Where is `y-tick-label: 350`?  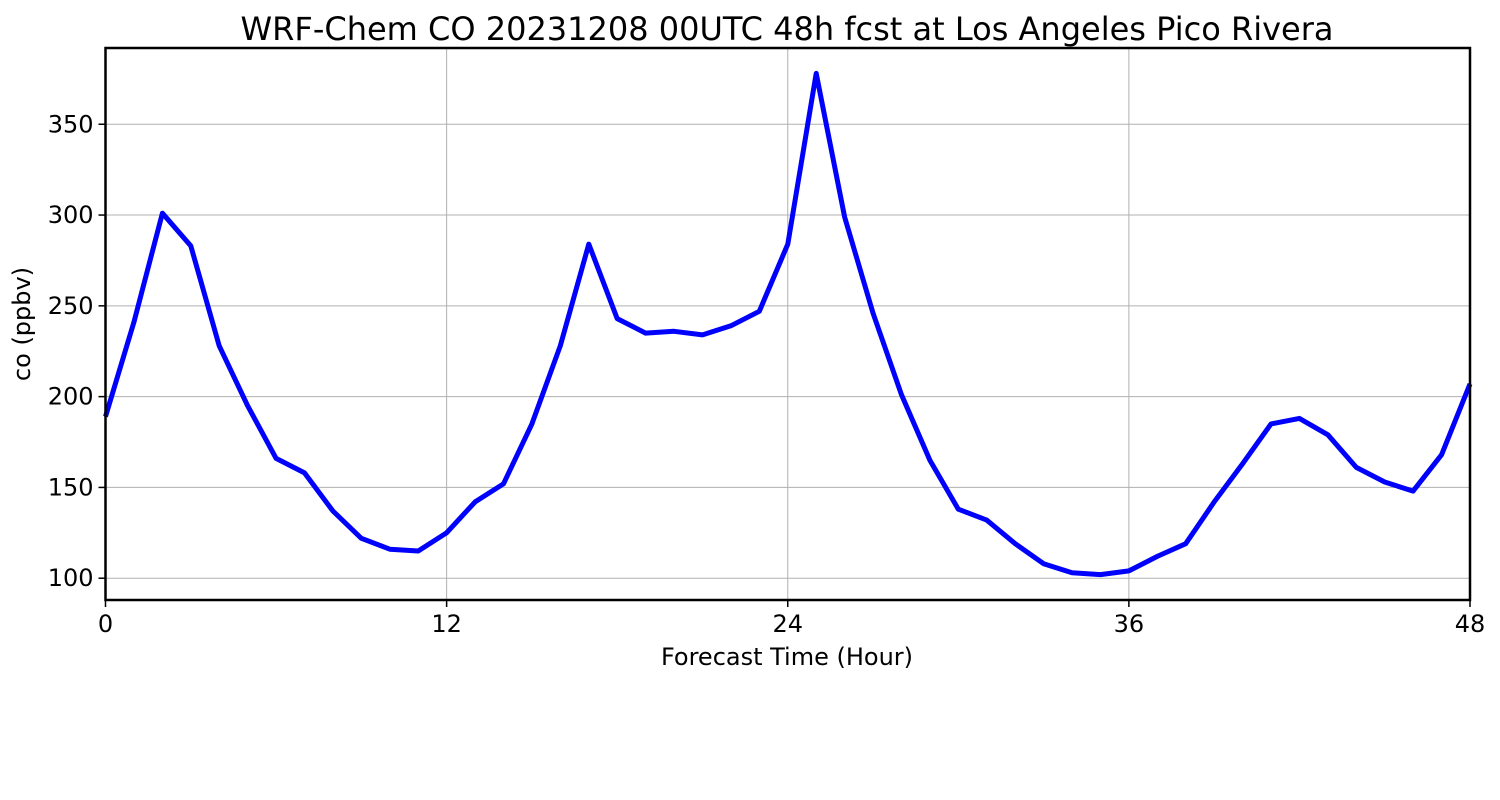
y-tick-label: 350 is located at coordinates (71, 124).